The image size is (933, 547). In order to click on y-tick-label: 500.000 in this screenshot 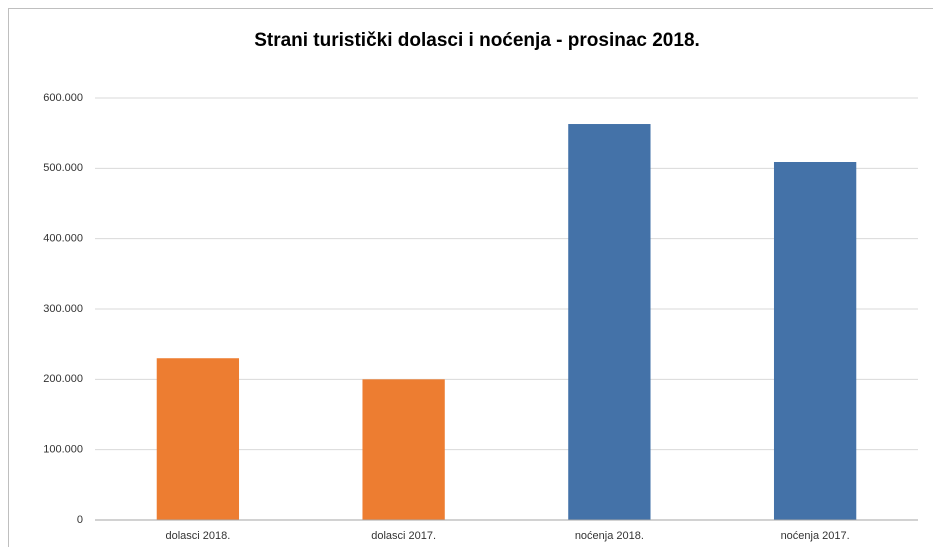, I will do `click(63, 168)`.